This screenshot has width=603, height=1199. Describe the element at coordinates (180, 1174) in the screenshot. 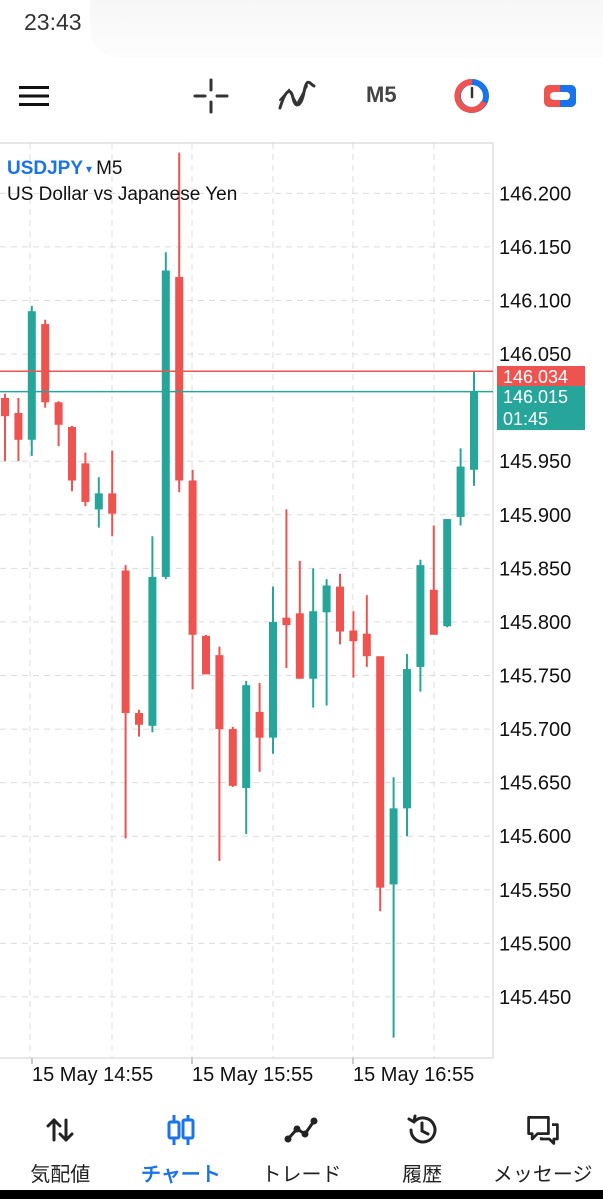

I see `nav-label-chart: チャート` at that location.